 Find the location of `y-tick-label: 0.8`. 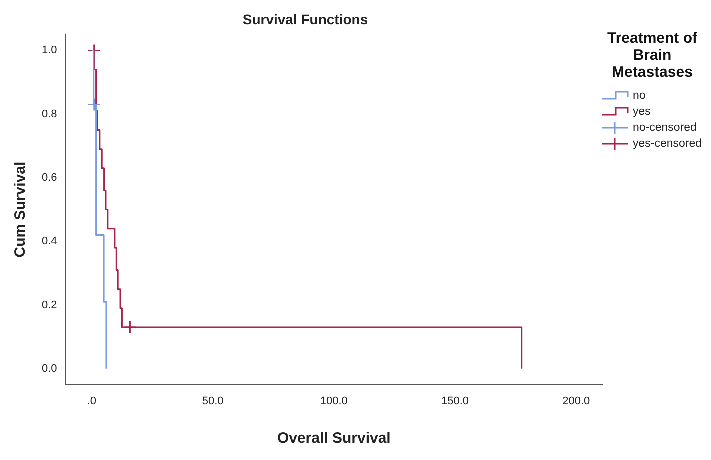

y-tick-label: 0.8 is located at coordinates (50, 114).